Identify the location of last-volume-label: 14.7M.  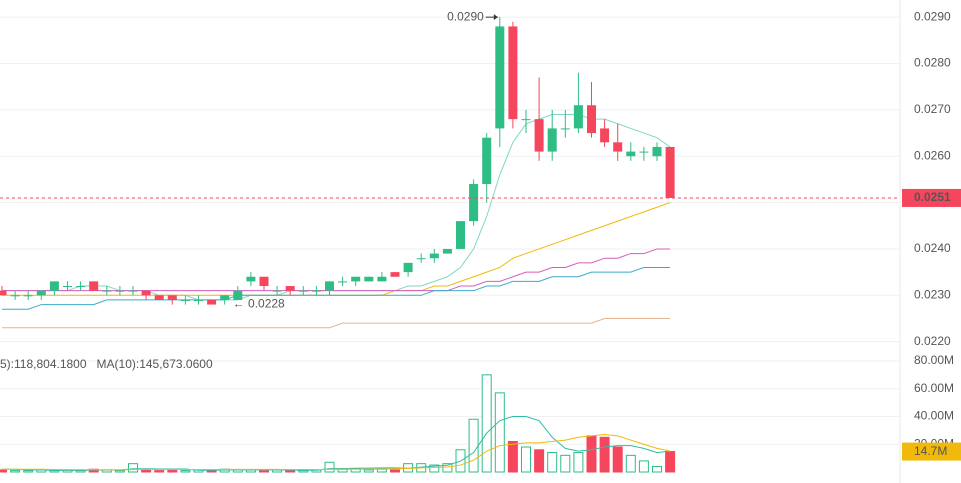
(930, 451).